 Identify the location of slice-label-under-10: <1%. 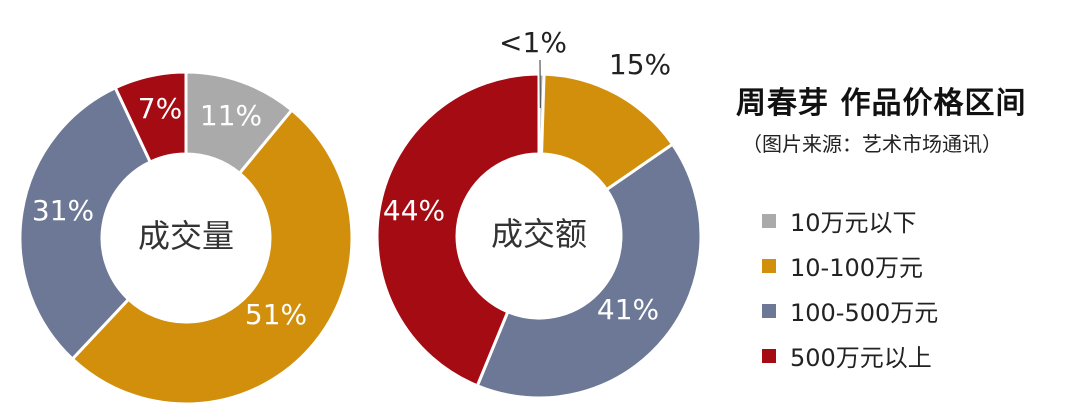
(533, 42).